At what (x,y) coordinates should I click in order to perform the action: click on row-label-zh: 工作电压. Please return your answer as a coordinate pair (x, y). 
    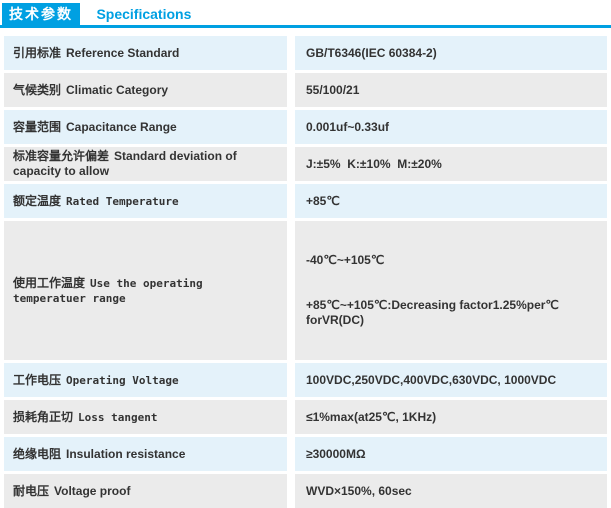
    Looking at the image, I should click on (37, 379).